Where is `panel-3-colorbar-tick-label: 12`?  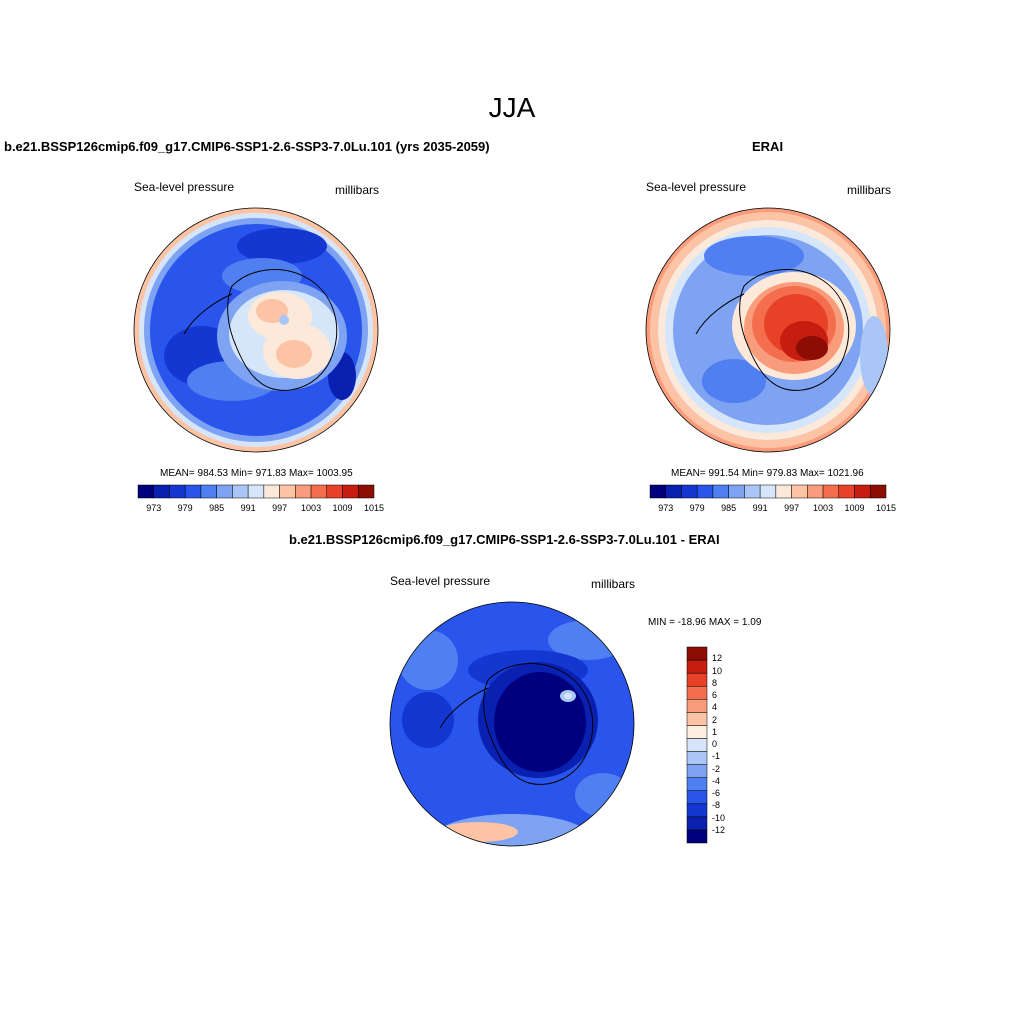
panel-3-colorbar-tick-label: 12 is located at coordinates (717, 658).